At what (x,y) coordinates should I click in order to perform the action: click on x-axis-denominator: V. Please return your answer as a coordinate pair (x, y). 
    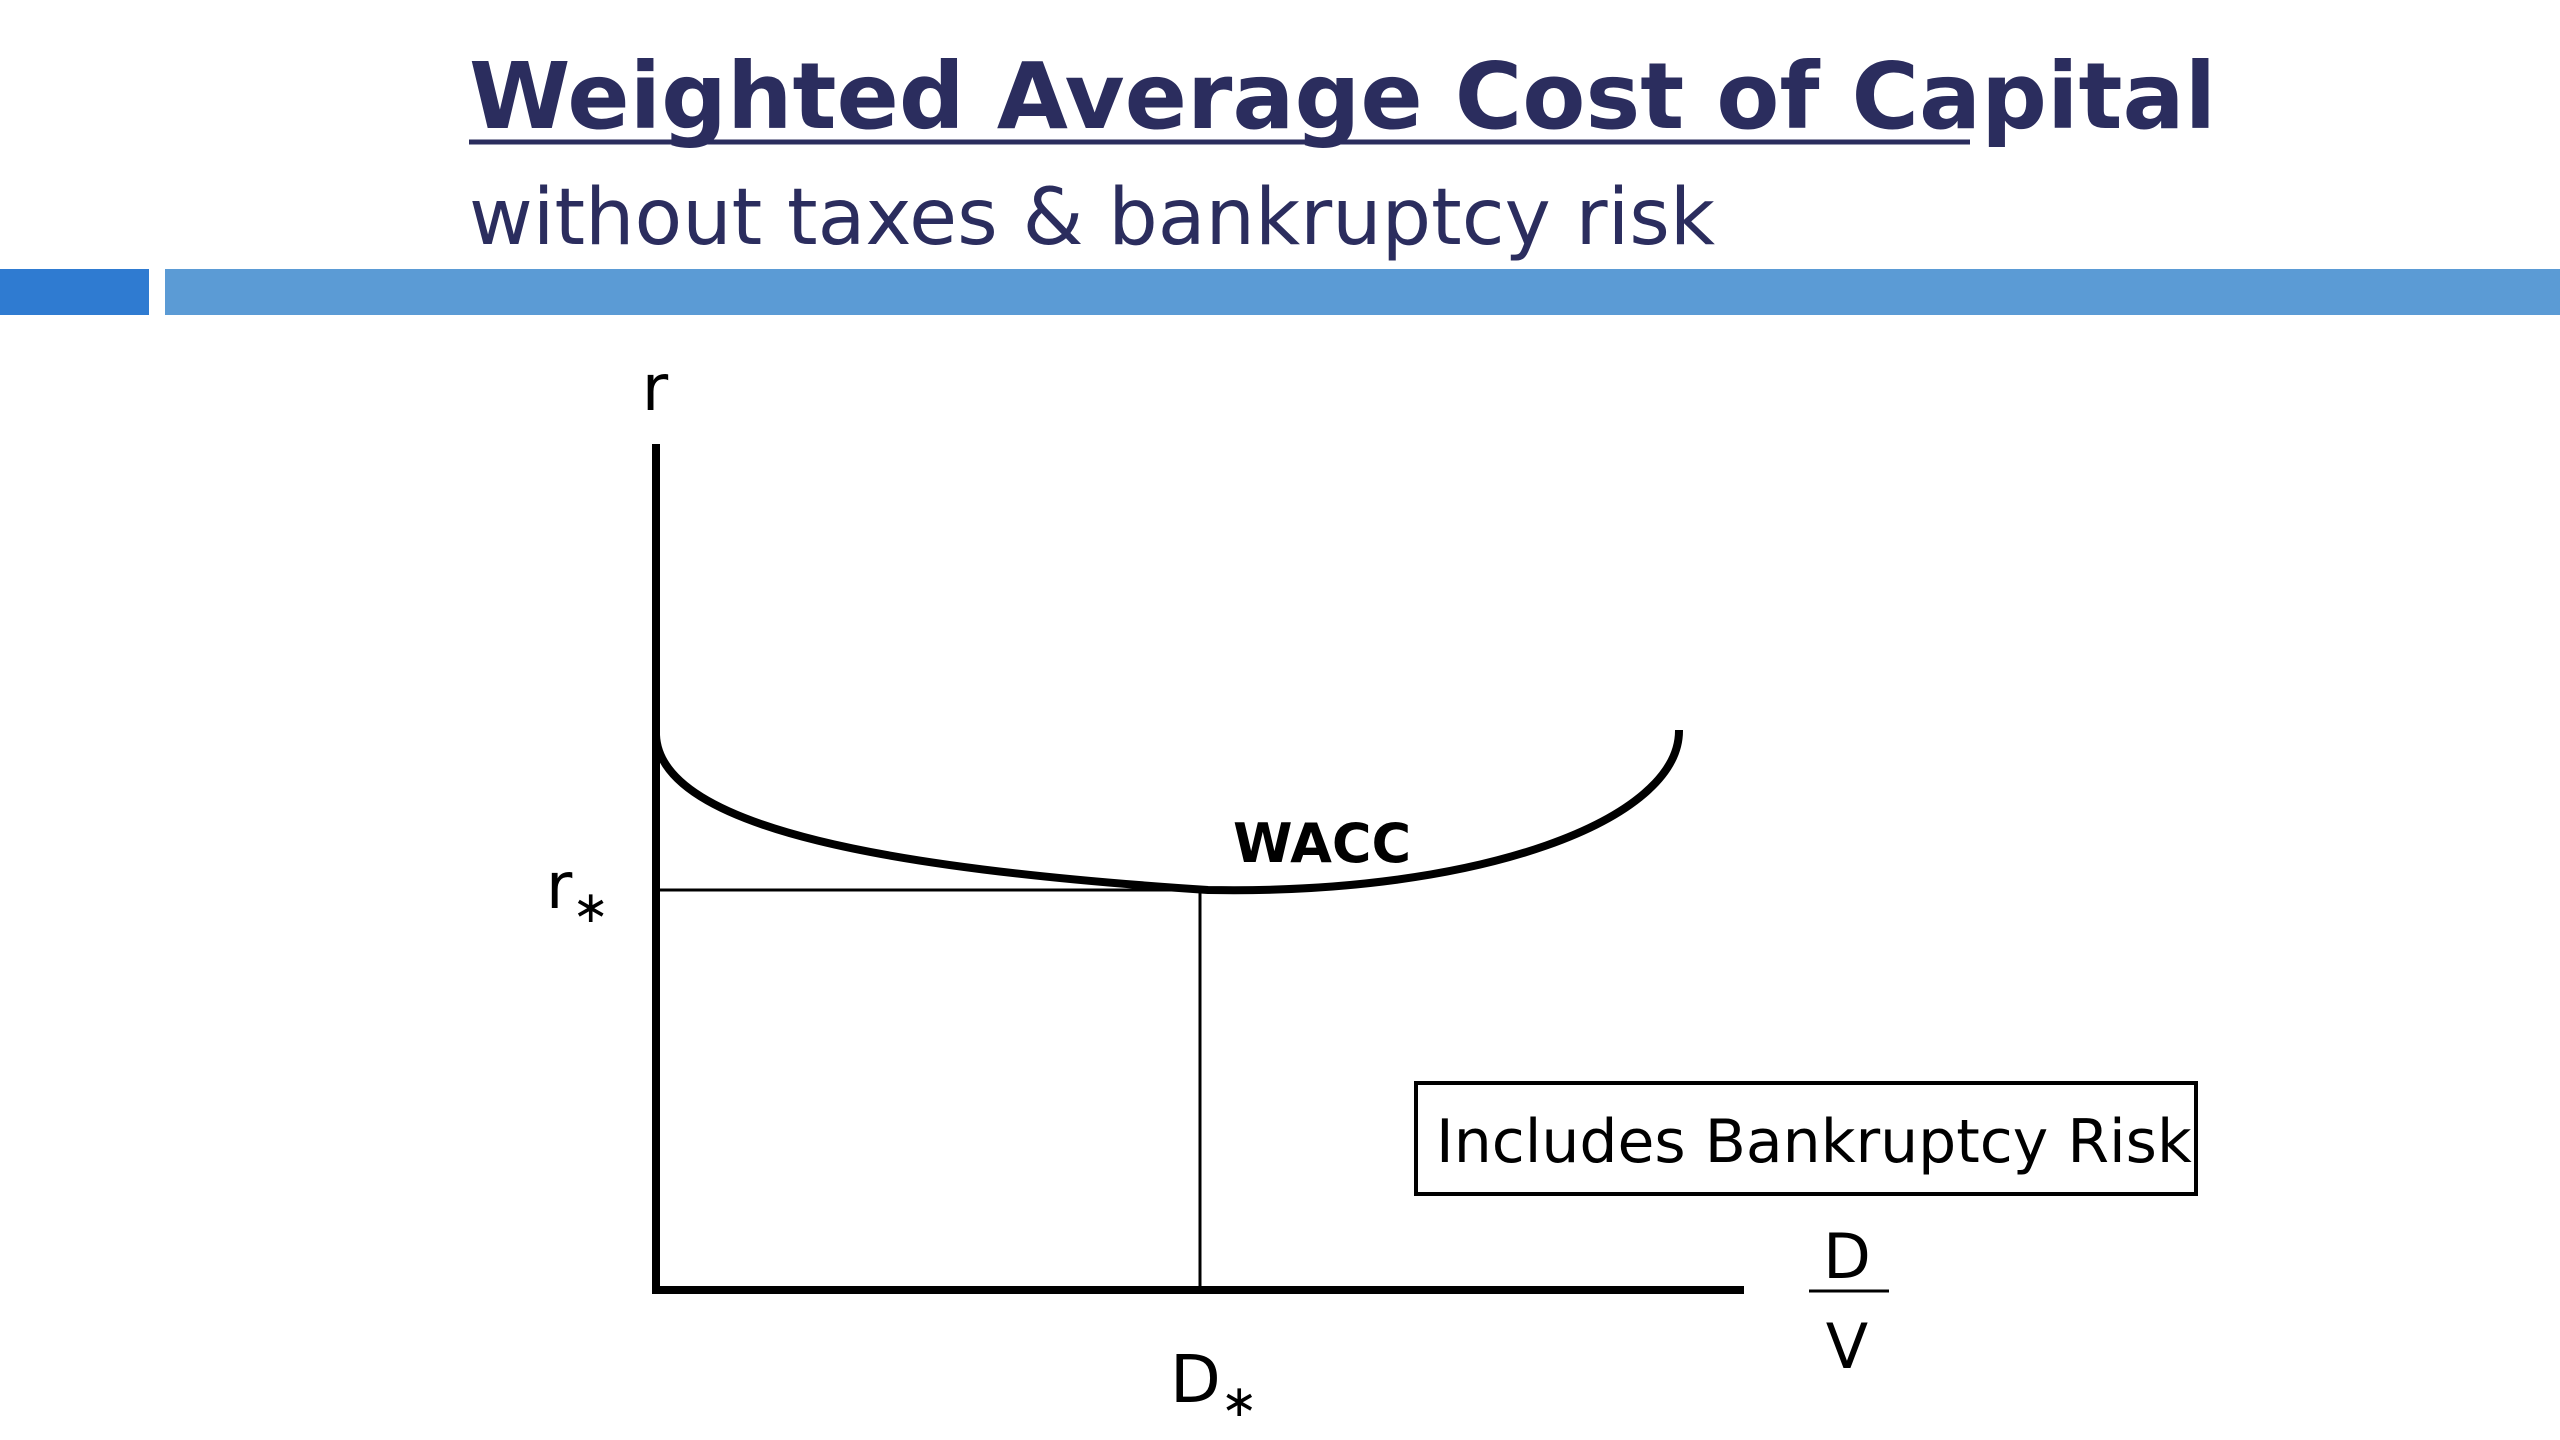
    Looking at the image, I should click on (1847, 1346).